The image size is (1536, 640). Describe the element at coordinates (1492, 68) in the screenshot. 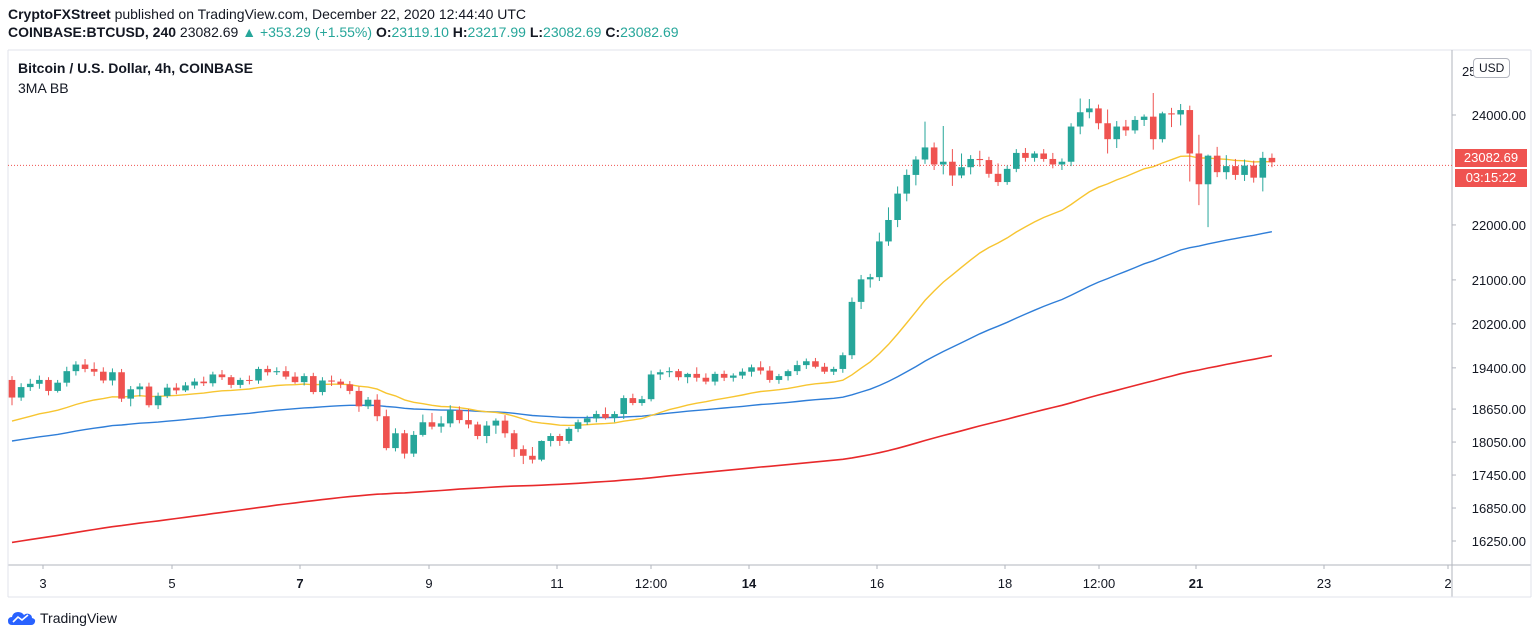

I see `currency-button: USD` at that location.